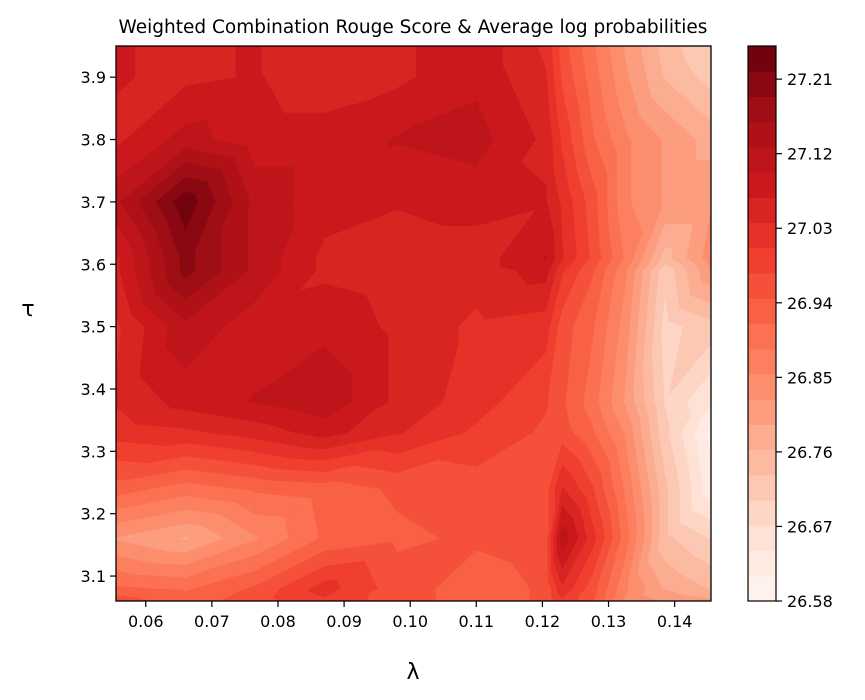 This screenshot has height=700, width=865. I want to click on colorbar-tick-label: 26.85, so click(810, 377).